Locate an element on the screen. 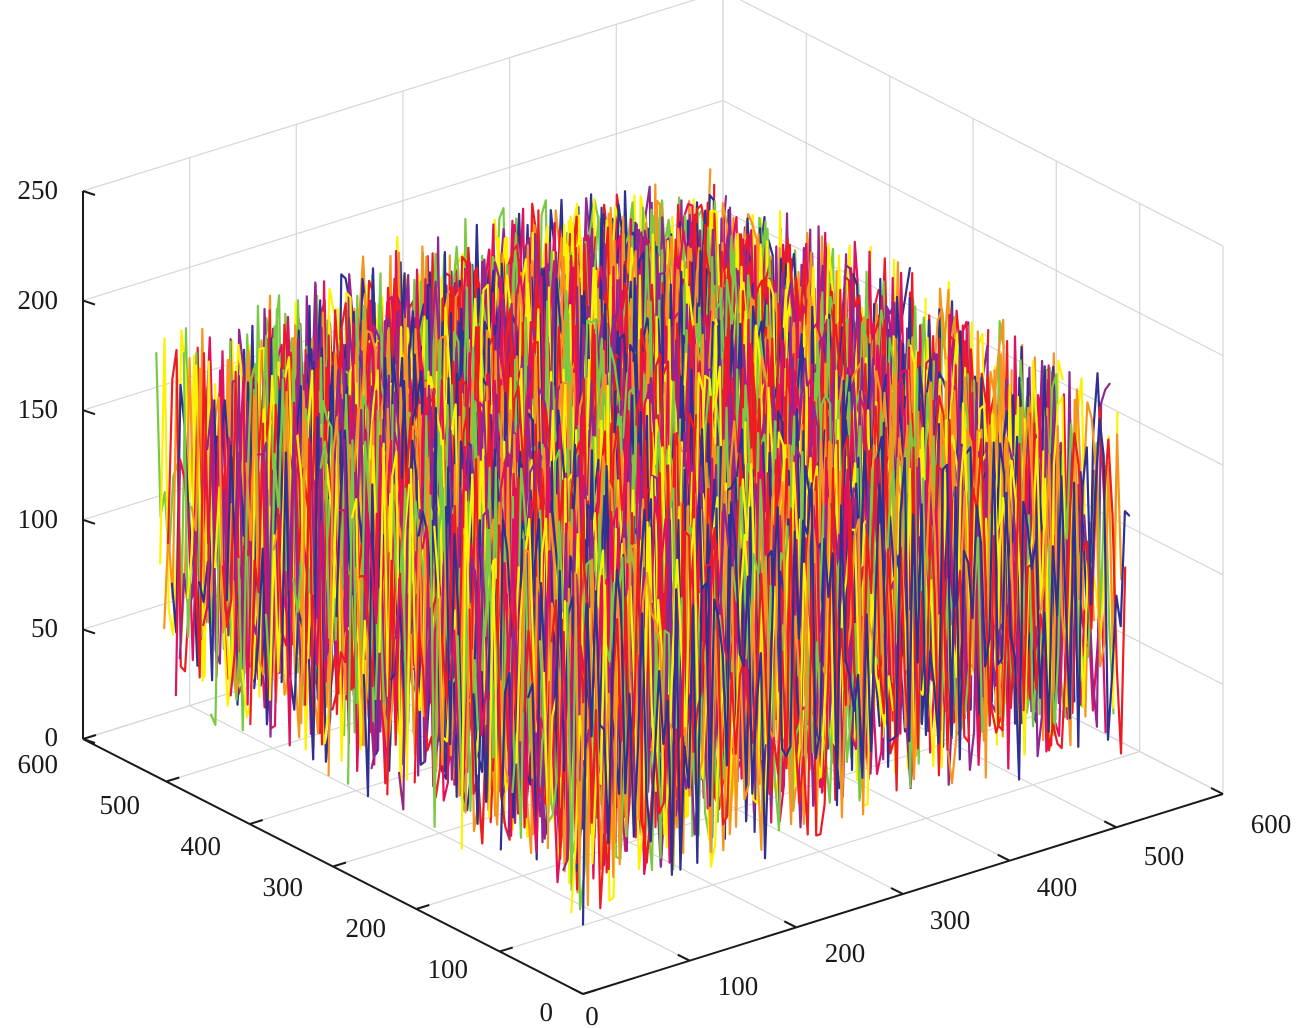 Image resolution: width=1300 pixels, height=1028 pixels. x-tick-label: 0 is located at coordinates (592, 1014).